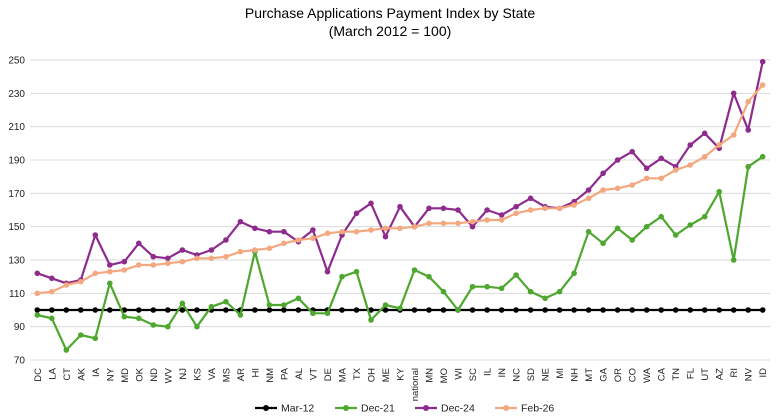 This screenshot has height=417, width=780. Describe the element at coordinates (299, 374) in the screenshot. I see `x-tick-label: AL` at that location.